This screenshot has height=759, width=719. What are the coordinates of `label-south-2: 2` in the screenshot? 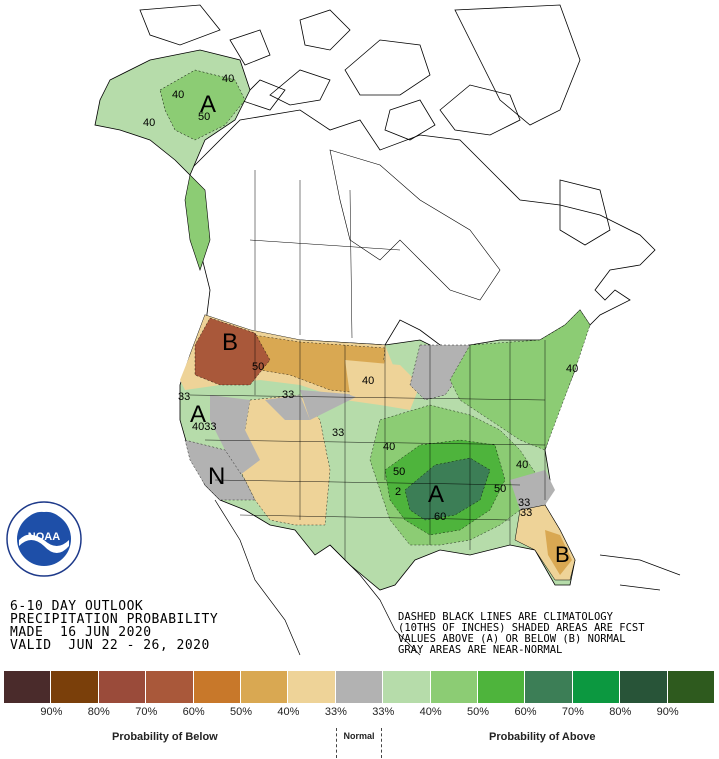 It's located at (398, 492).